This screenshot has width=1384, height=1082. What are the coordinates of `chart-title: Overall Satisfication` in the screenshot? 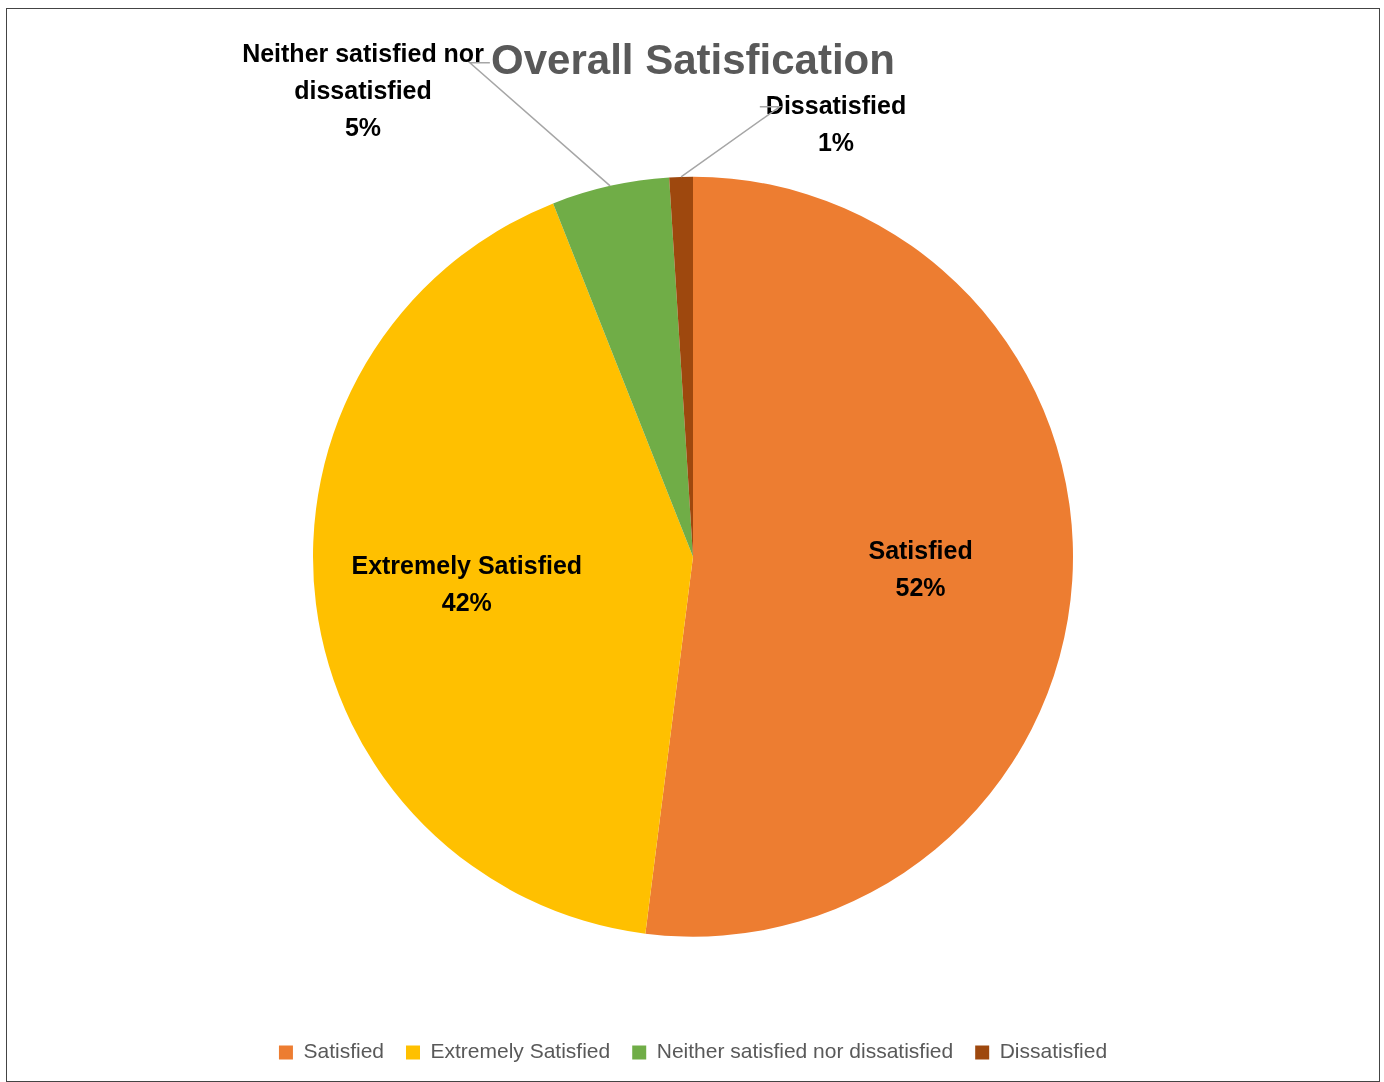 It's located at (693, 59).